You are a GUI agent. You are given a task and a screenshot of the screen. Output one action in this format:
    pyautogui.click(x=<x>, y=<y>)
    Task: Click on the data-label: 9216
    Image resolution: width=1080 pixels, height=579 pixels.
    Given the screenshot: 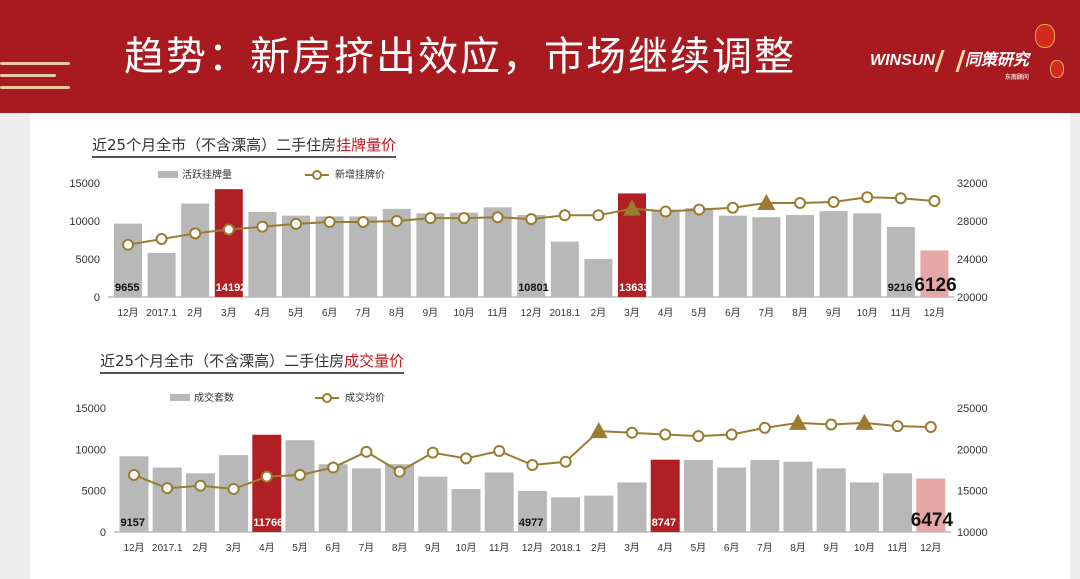 What is the action you would take?
    pyautogui.click(x=900, y=288)
    